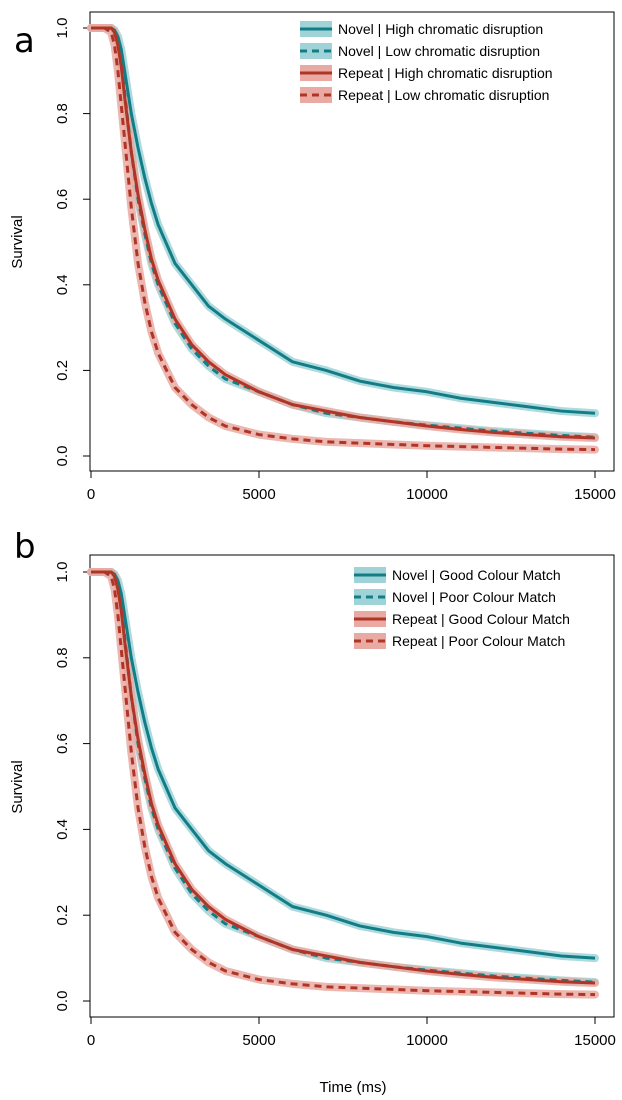 This screenshot has width=622, height=1100. I want to click on legend-entry: Novel | Good Colour Match, so click(476, 575).